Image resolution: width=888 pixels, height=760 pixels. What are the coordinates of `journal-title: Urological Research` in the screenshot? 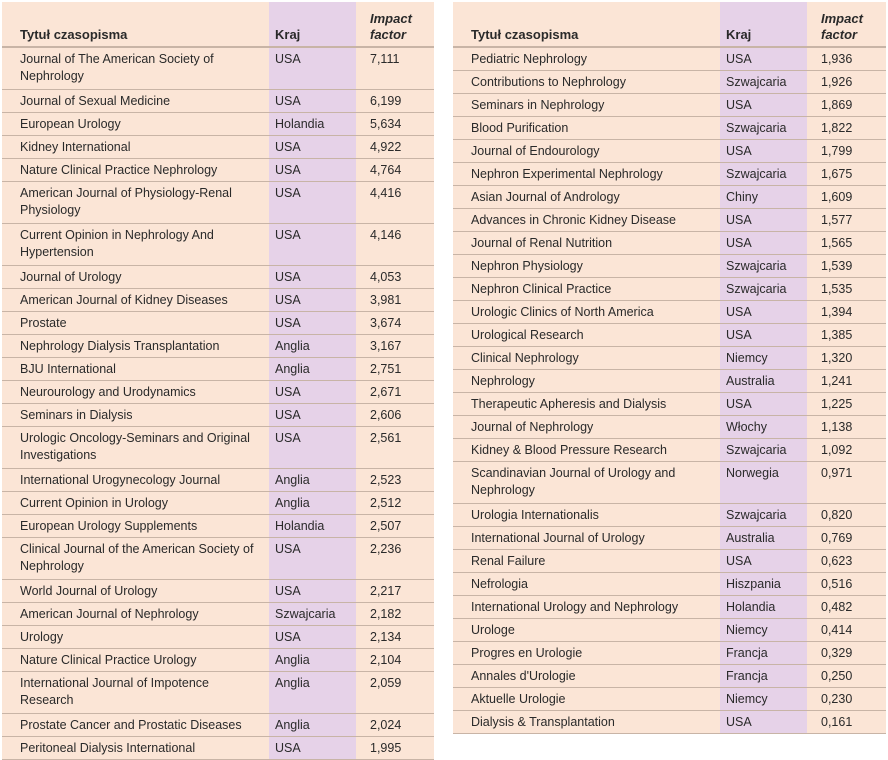 It's located at (586, 335).